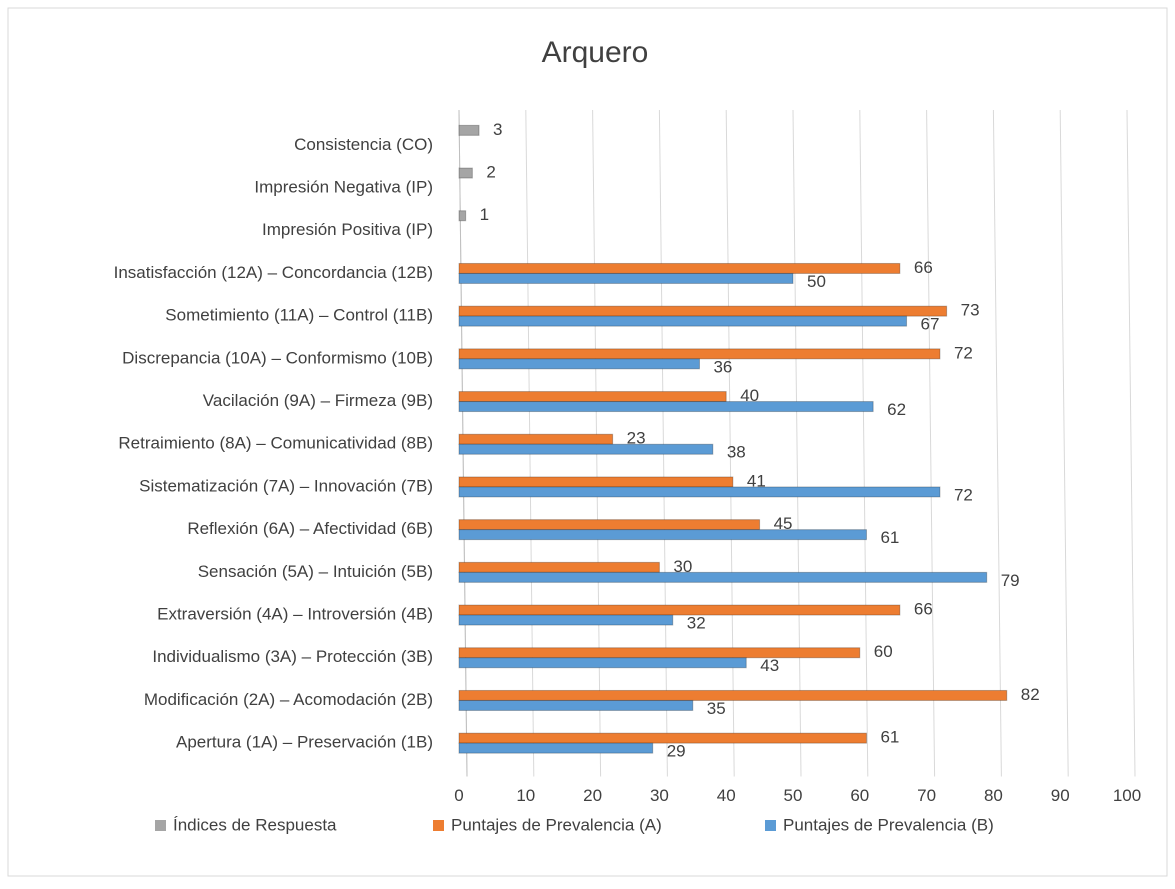  Describe the element at coordinates (970, 310) in the screenshot. I see `data-label: 73` at that location.